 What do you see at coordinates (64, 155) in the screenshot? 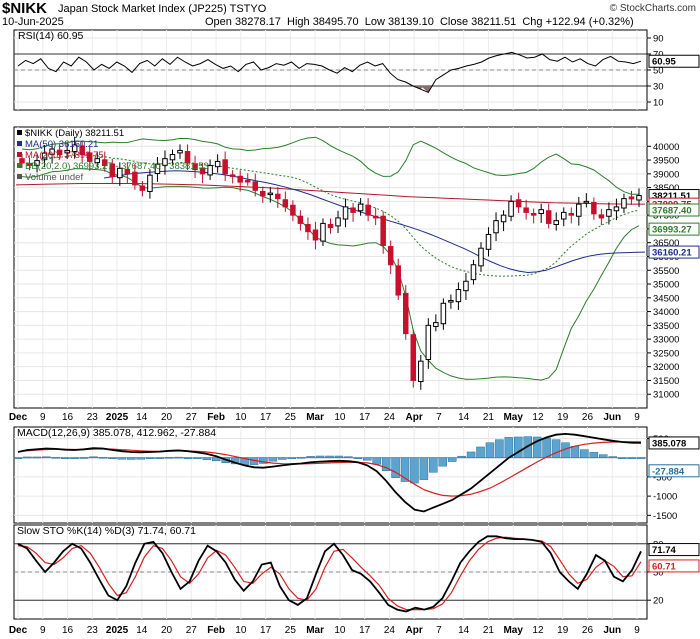
I see `price-legend-entry: MA(200) 37899.75` at bounding box center [64, 155].